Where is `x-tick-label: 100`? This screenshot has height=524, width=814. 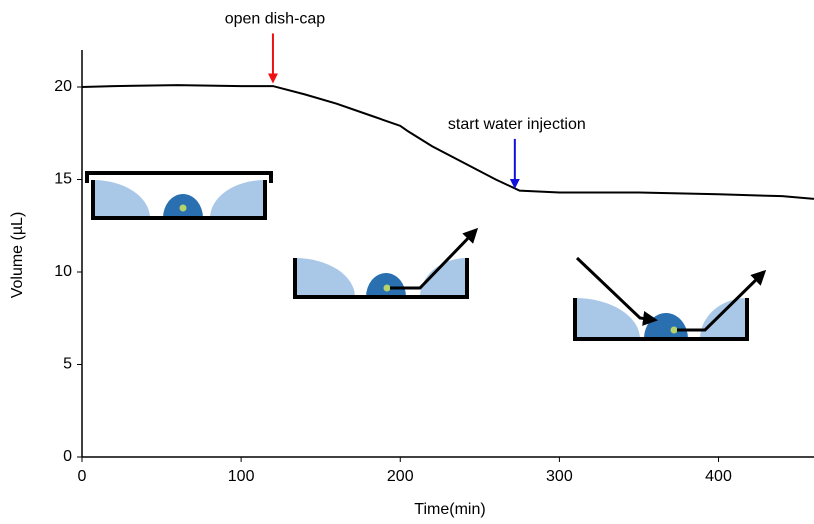 x-tick-label: 100 is located at coordinates (241, 476).